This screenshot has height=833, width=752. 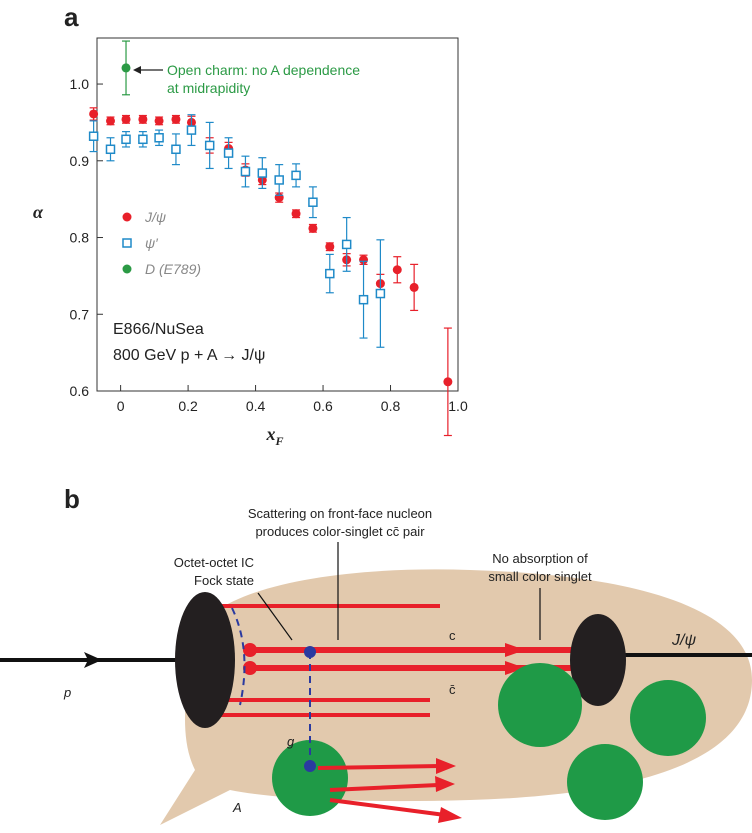 What do you see at coordinates (540, 576) in the screenshot?
I see `diagram-label: small color singlet` at bounding box center [540, 576].